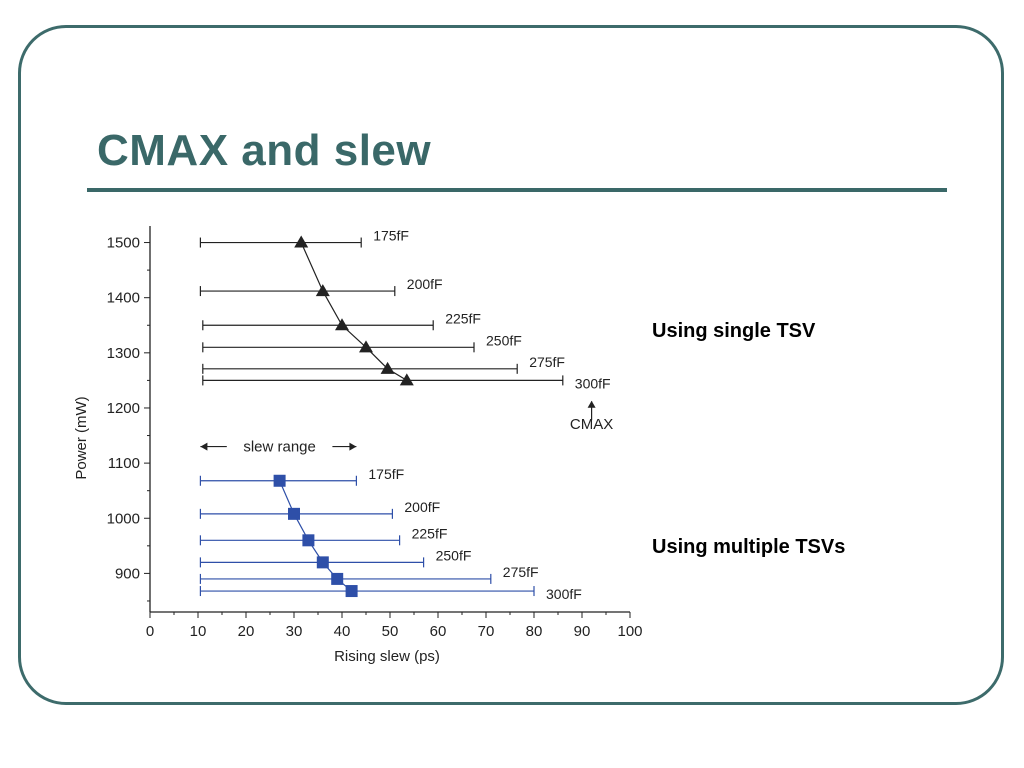  What do you see at coordinates (354, 311) in the screenshot?
I see `series-line` at bounding box center [354, 311].